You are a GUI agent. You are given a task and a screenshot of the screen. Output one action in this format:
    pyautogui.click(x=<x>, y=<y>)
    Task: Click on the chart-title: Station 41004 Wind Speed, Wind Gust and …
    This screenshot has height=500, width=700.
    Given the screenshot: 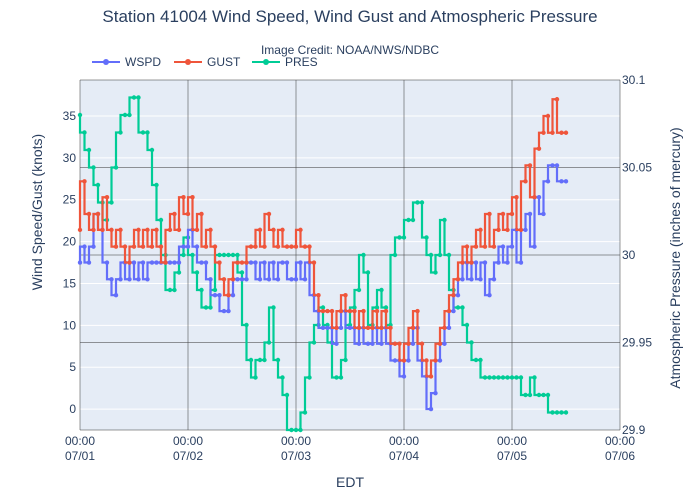 What is the action you would take?
    pyautogui.click(x=349, y=16)
    